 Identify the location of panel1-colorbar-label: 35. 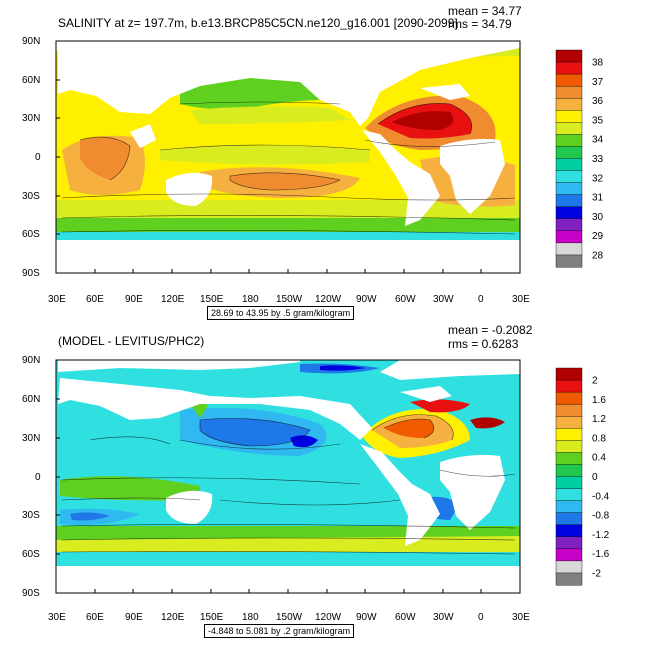
(598, 120).